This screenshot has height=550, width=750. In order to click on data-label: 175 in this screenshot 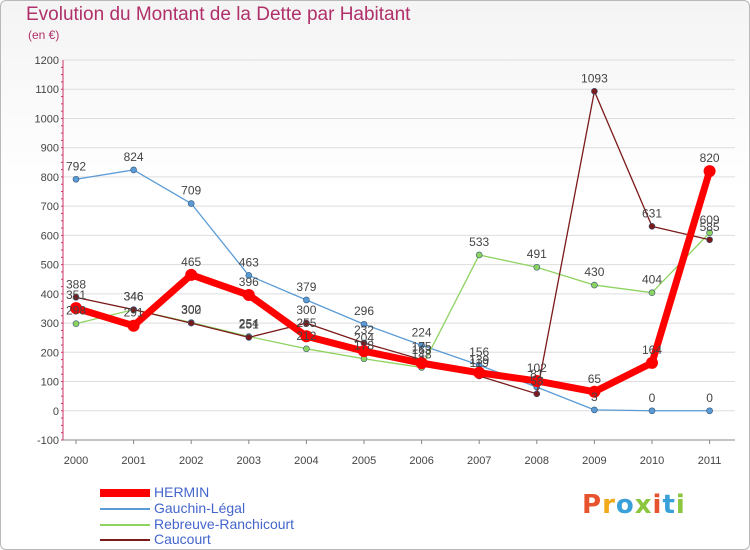, I will do `click(422, 347)`.